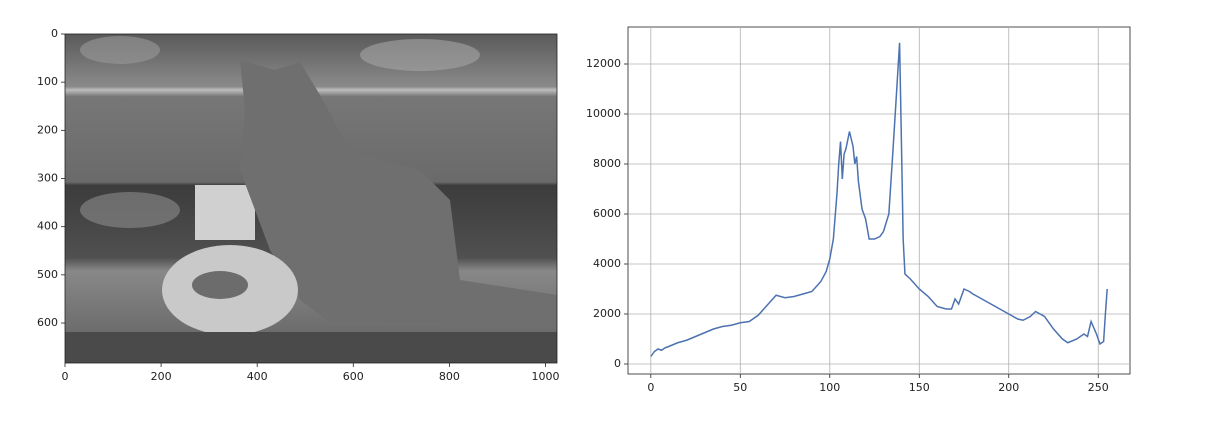  Describe the element at coordinates (607, 163) in the screenshot. I see `y-tick-label: 8000` at that location.